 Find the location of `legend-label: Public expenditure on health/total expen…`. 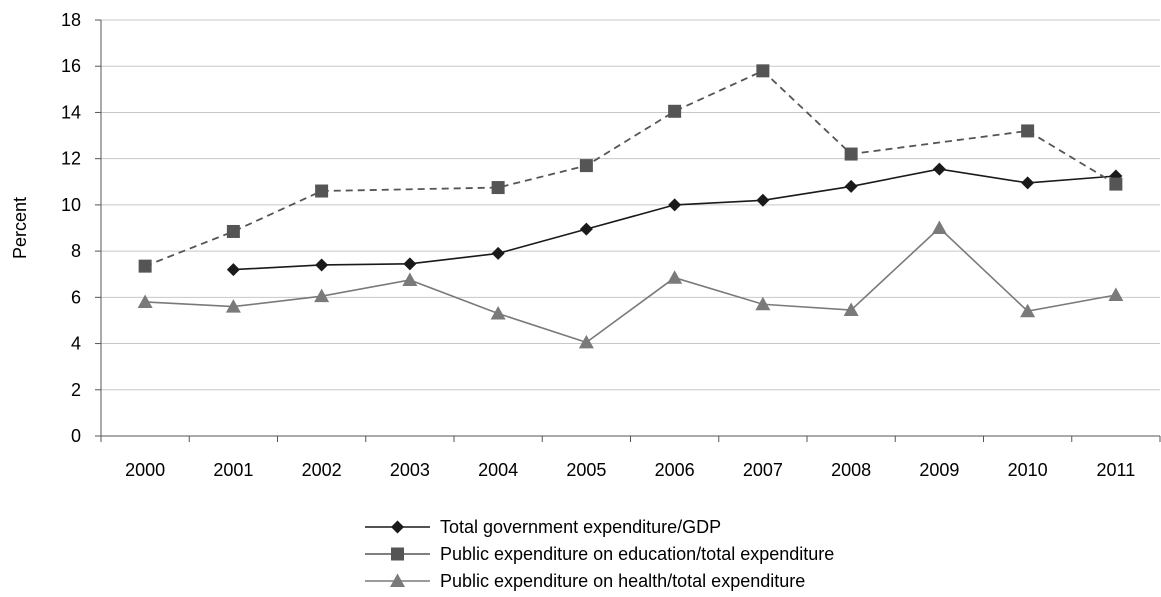

legend-label: Public expenditure on health/total expen… is located at coordinates (622, 581).